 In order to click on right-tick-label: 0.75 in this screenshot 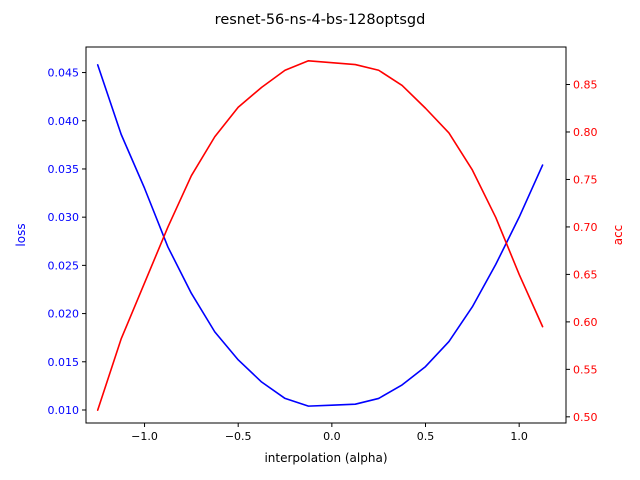, I will do `click(585, 179)`.